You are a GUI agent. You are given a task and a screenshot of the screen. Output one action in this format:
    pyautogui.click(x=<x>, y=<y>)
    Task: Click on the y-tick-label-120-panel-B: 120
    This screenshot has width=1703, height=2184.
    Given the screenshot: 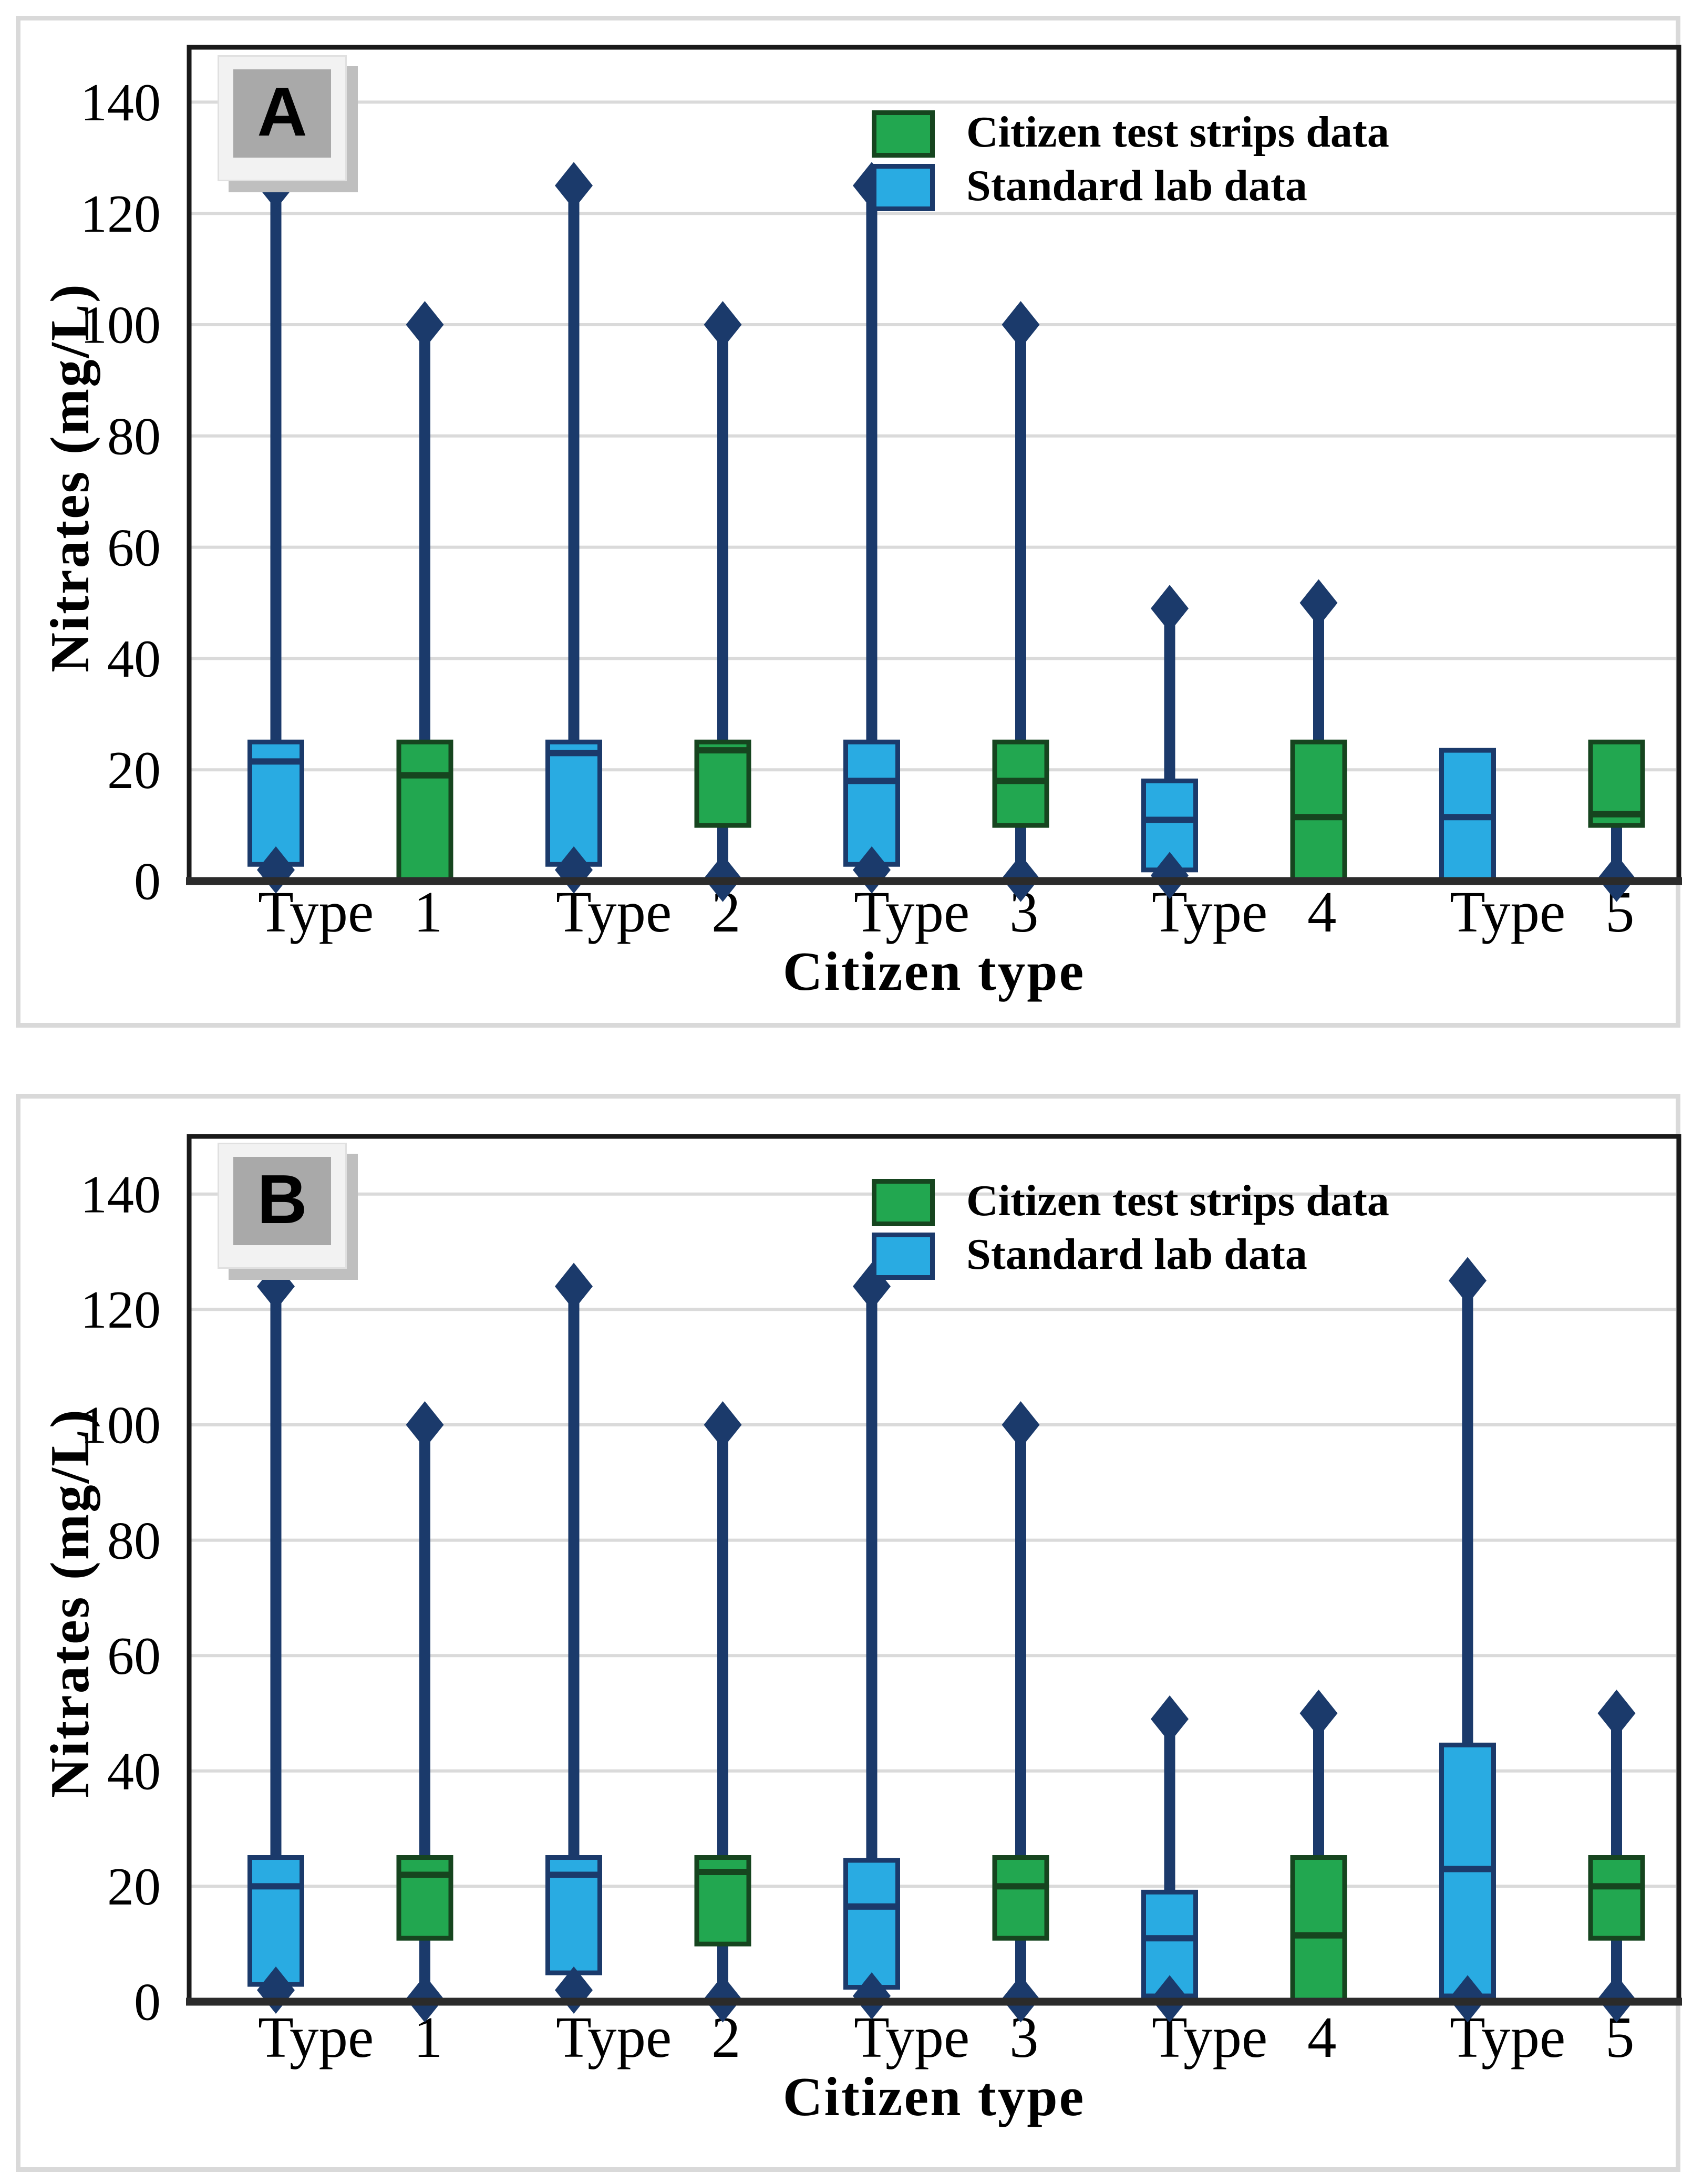 What is the action you would take?
    pyautogui.click(x=120, y=1310)
    